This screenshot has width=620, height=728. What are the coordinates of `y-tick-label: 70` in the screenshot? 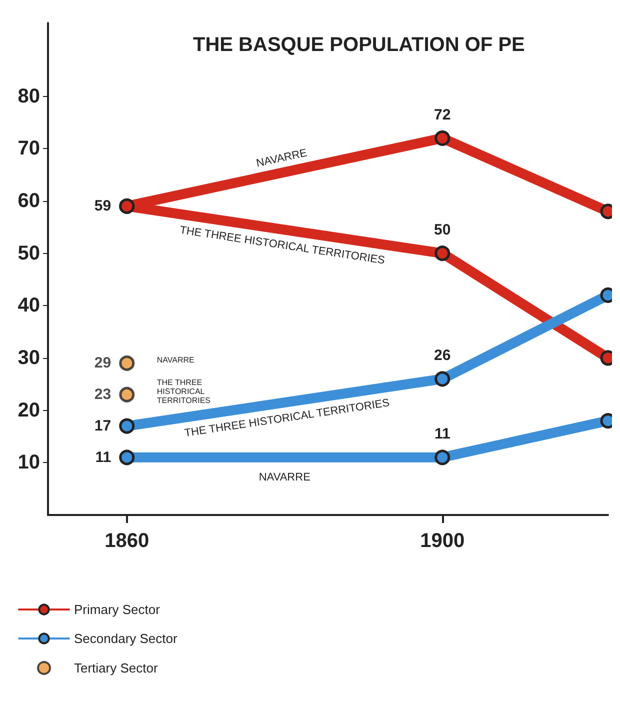 It's located at (29, 149).